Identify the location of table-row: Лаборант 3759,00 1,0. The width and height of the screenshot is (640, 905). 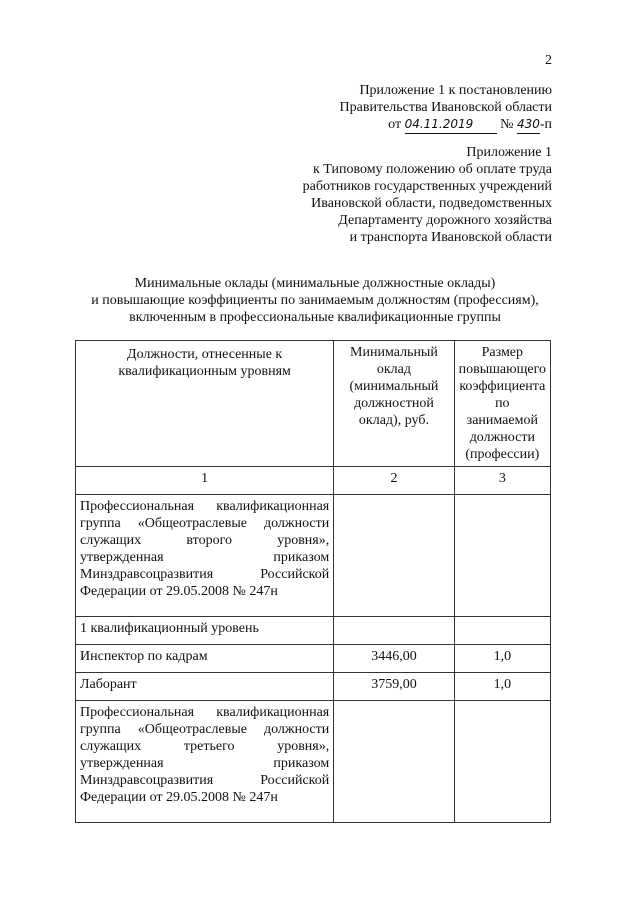
(313, 686).